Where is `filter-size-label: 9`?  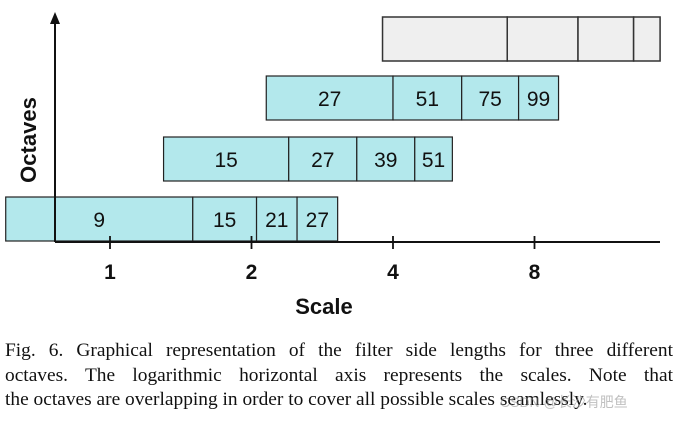
filter-size-label: 9 is located at coordinates (99, 220).